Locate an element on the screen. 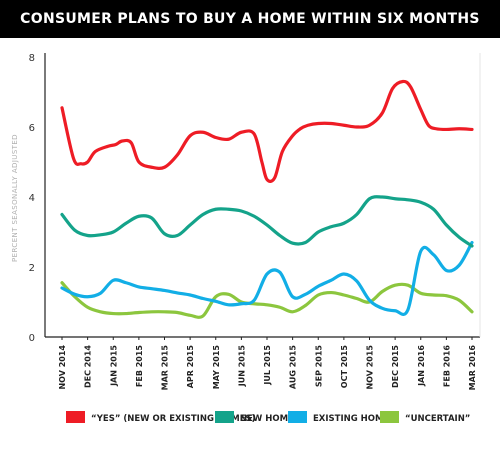  y-tick-label: 2 is located at coordinates (32, 268).